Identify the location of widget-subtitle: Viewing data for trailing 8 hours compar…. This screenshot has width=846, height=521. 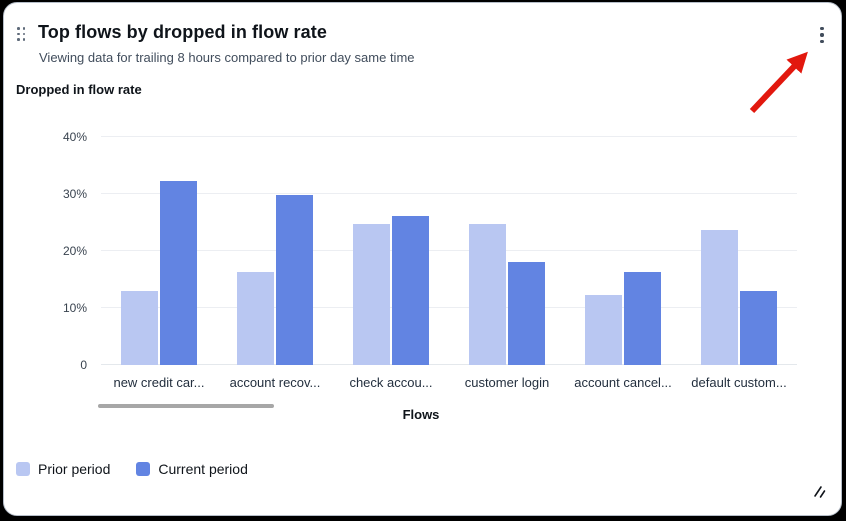
(227, 57).